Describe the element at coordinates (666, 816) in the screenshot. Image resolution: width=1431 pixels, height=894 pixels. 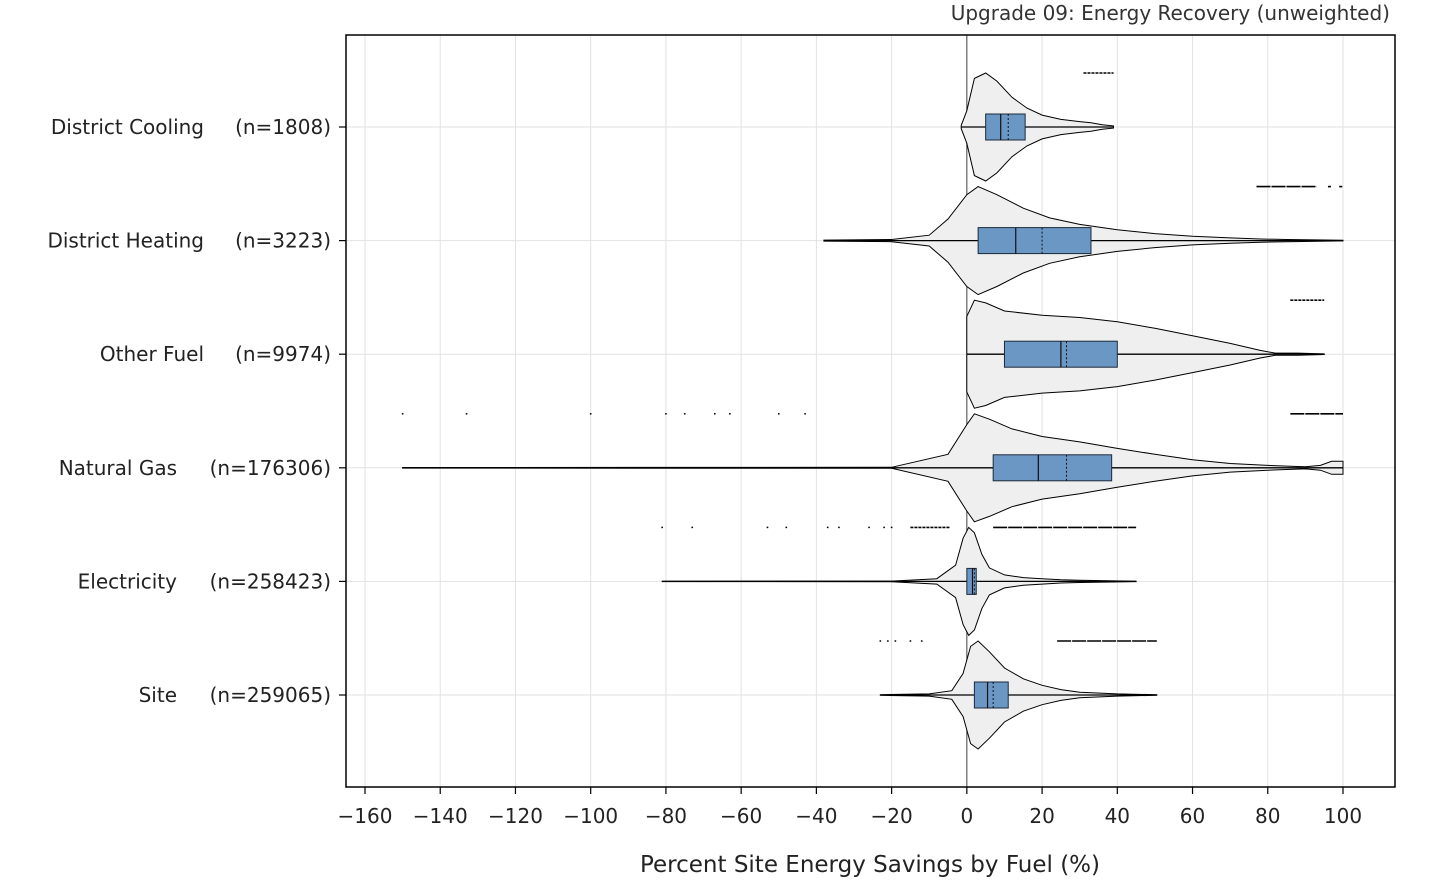
I see `x-tick-label: −80` at that location.